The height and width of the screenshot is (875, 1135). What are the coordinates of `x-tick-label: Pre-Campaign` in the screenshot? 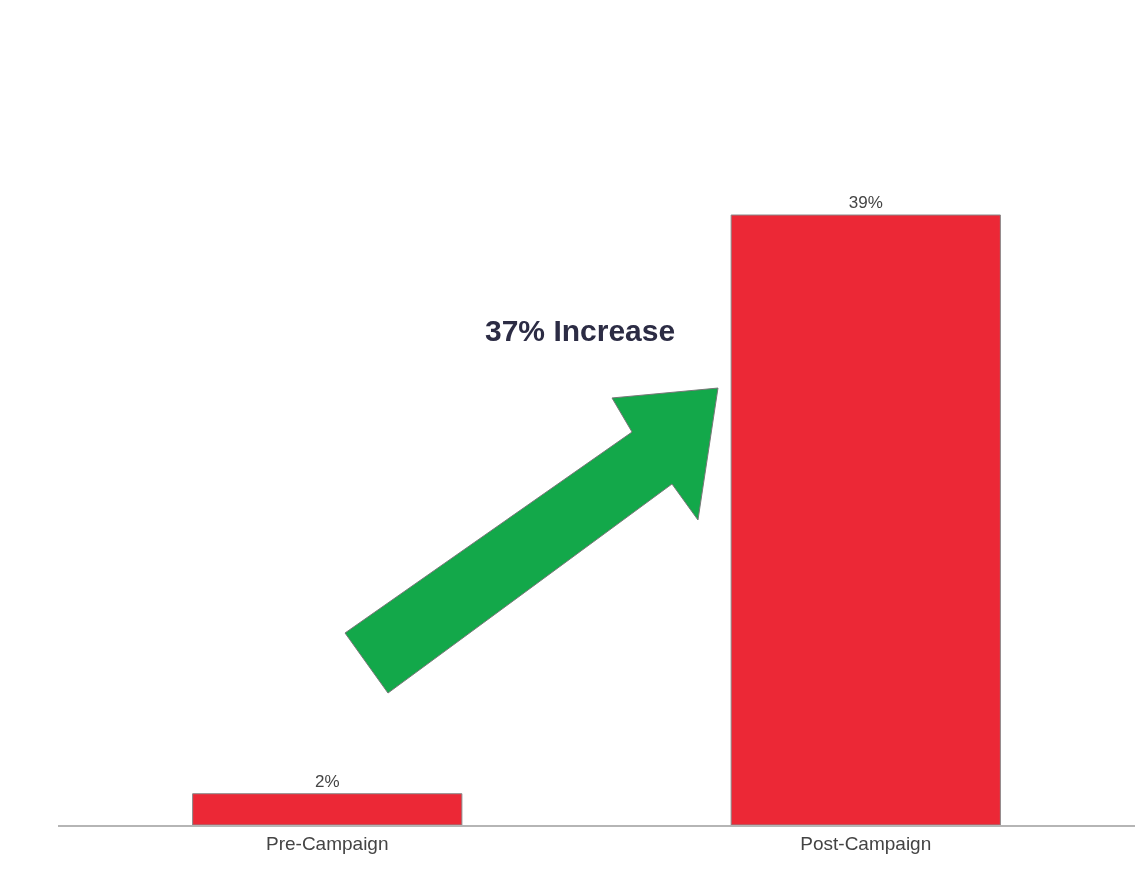 It's located at (327, 843).